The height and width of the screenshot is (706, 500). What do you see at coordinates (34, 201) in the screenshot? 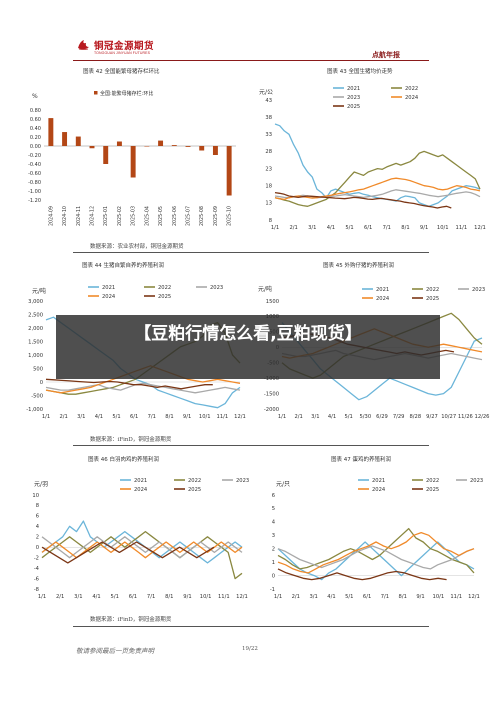
I see `y-tick-label: -1.20` at bounding box center [34, 201].